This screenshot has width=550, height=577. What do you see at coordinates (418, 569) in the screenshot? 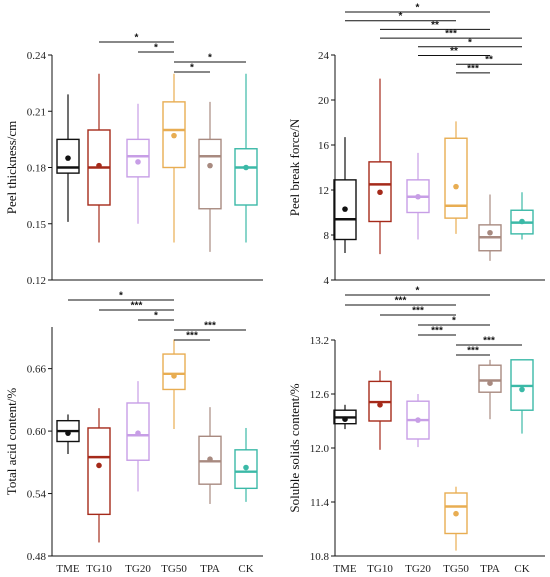
I see `x-tick-label: TG20` at bounding box center [418, 569].